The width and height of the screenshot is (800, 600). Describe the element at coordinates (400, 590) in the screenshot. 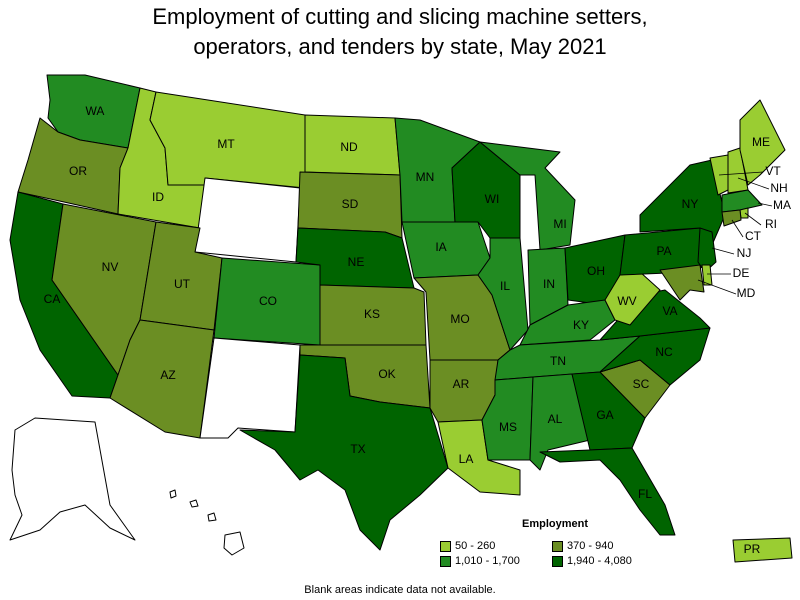

I see `blank-areas-note: Blank areas indicate data not available.` at that location.